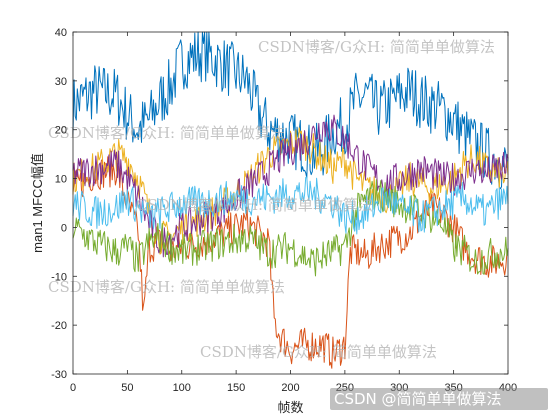 The image size is (560, 420). Describe the element at coordinates (61, 82) in the screenshot. I see `y-tick-label: 30` at that location.